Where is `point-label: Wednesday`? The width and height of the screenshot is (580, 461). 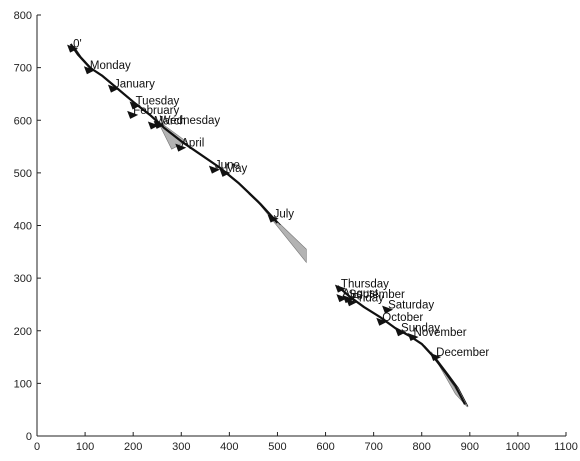
point-label: Wednesday is located at coordinates (190, 121).